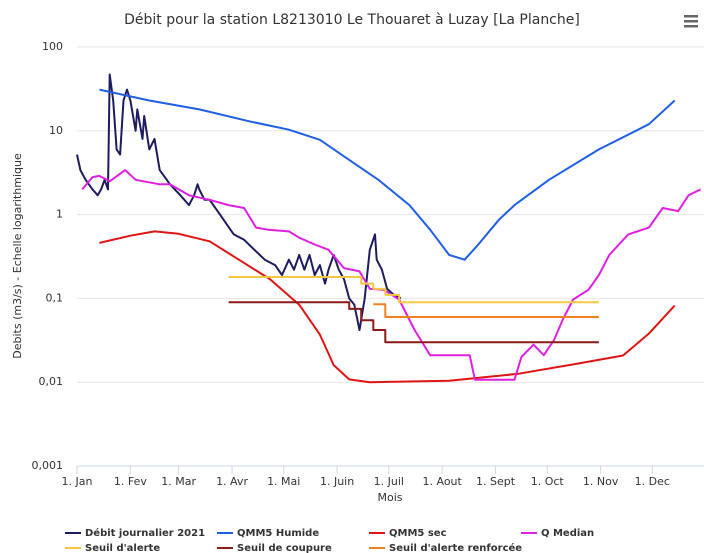 Image resolution: width=704 pixels, height=553 pixels. Describe the element at coordinates (652, 481) in the screenshot. I see `x-tick-label: 1. Dec` at that location.